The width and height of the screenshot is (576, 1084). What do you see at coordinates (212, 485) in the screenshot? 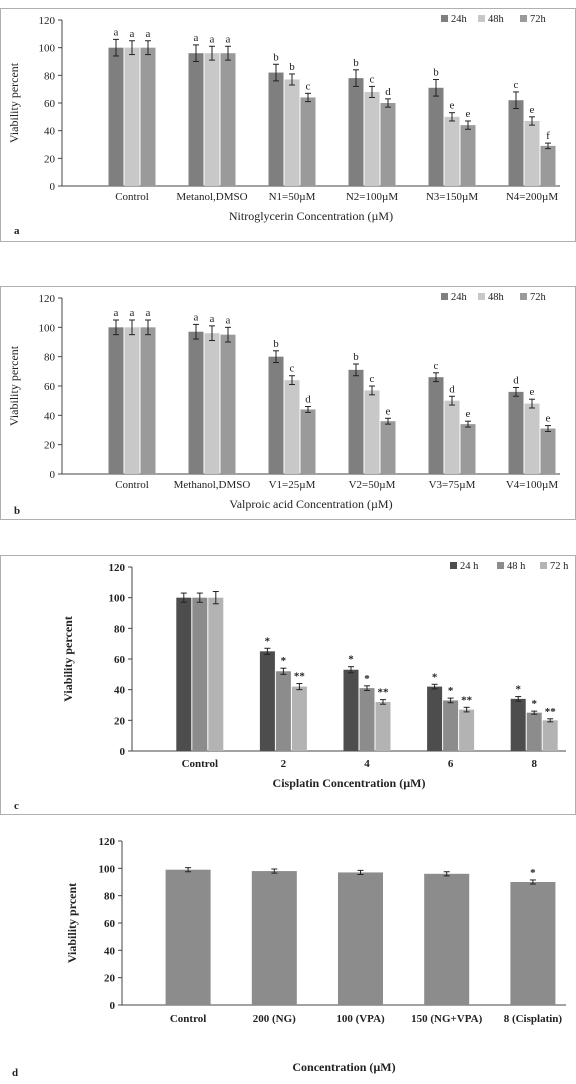
I see `category-label: Methanol,DMSO` at bounding box center [212, 485].